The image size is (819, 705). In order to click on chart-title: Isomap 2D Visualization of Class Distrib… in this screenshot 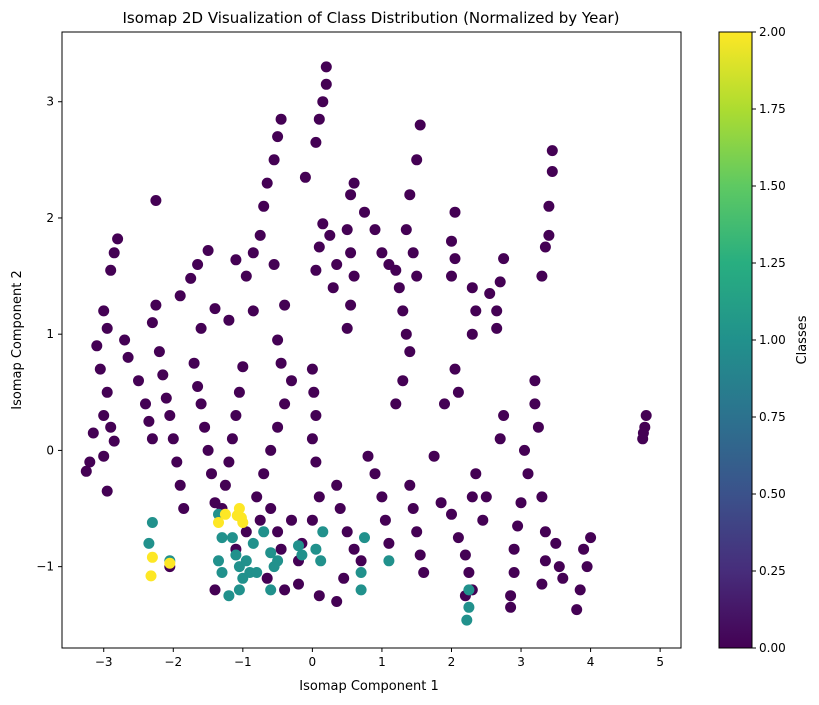, I will do `click(370, 18)`.